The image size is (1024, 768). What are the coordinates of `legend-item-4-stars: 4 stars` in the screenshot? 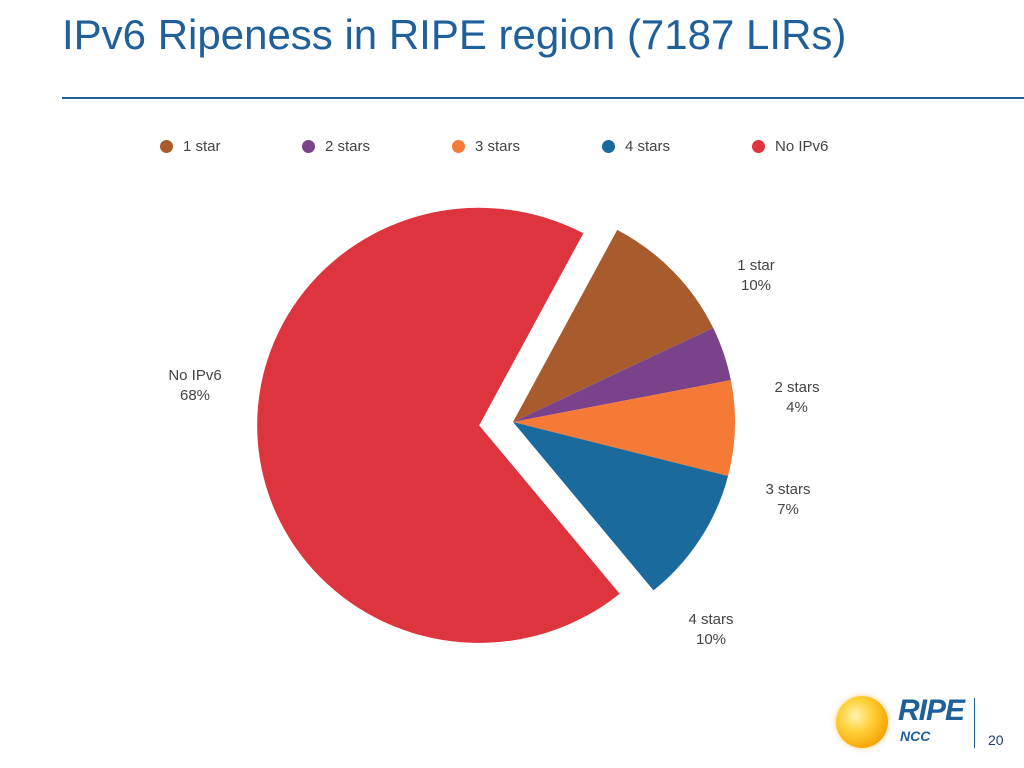 It's located at (677, 146).